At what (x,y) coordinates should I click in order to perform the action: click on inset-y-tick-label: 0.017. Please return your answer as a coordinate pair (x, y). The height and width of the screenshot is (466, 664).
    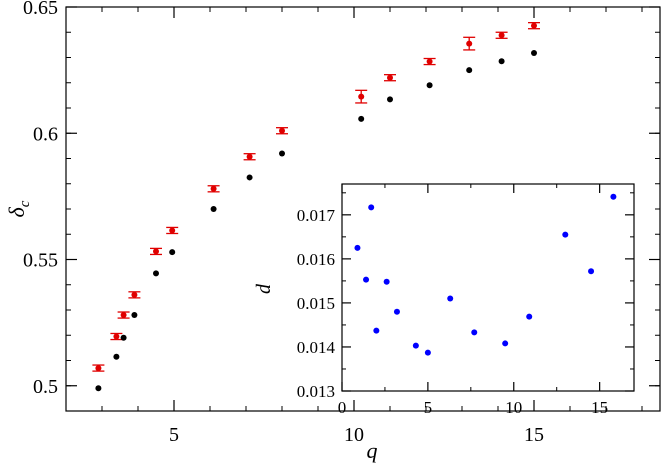
    Looking at the image, I should click on (316, 215).